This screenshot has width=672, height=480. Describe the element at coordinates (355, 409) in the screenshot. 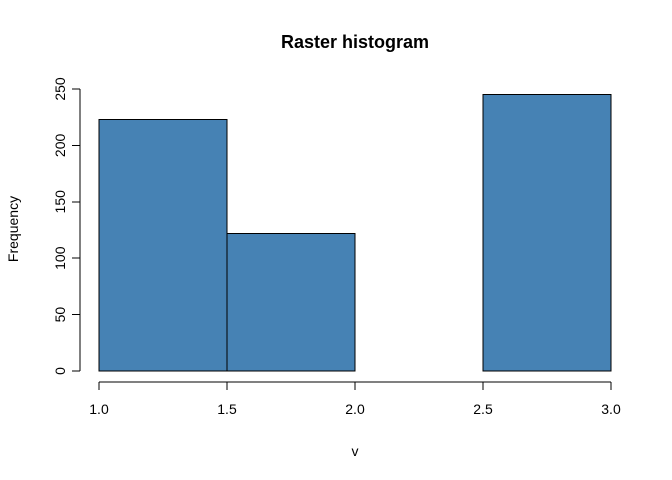

I see `x-tick-label: 2.0` at that location.